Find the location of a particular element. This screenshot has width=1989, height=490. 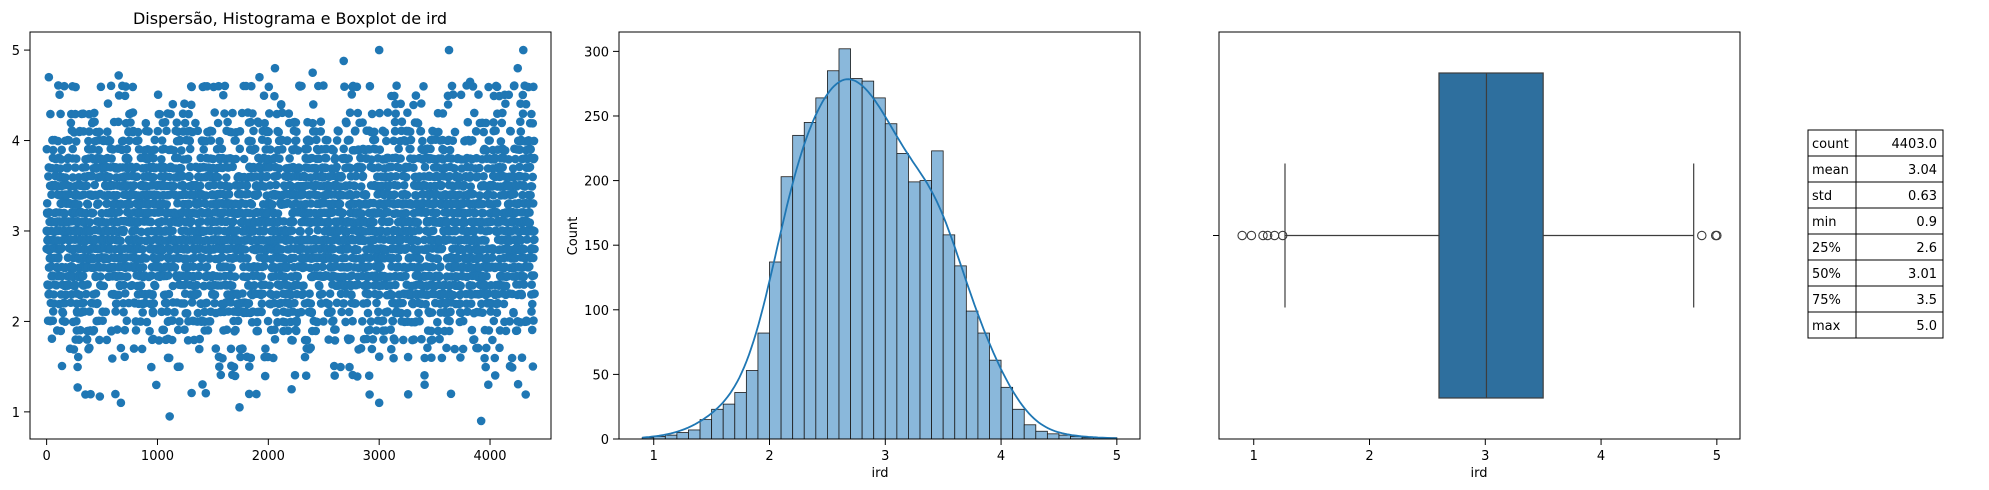

stats-label: 50% is located at coordinates (1826, 274).